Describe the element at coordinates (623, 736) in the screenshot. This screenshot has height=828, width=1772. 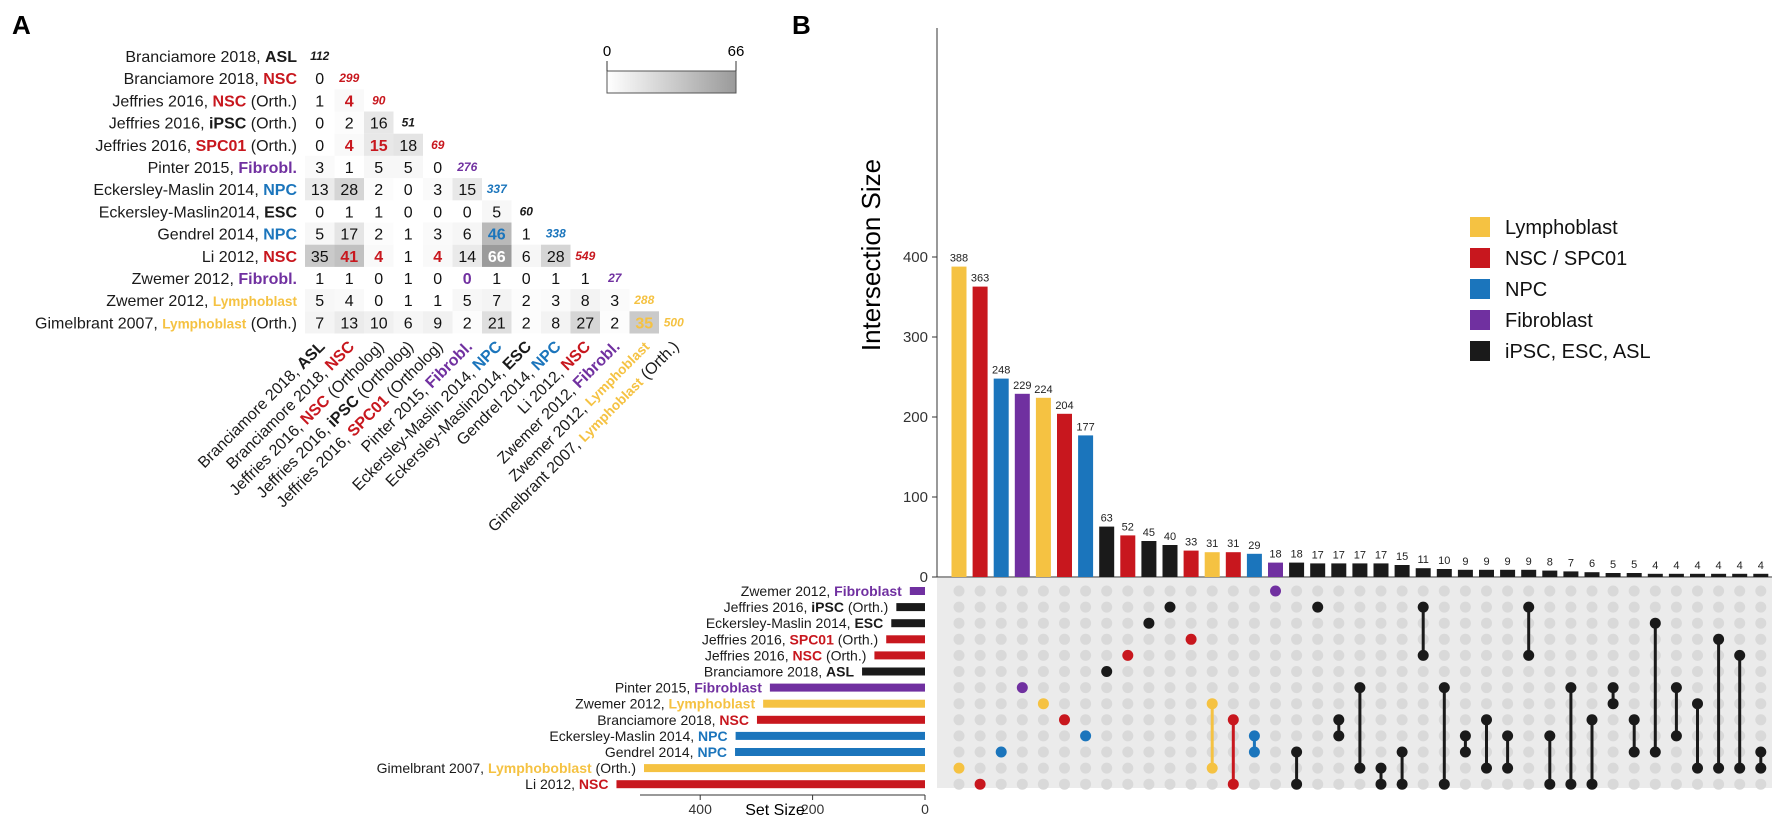
I see `set-label-part: Eckersley-Maslin 2014,` at that location.